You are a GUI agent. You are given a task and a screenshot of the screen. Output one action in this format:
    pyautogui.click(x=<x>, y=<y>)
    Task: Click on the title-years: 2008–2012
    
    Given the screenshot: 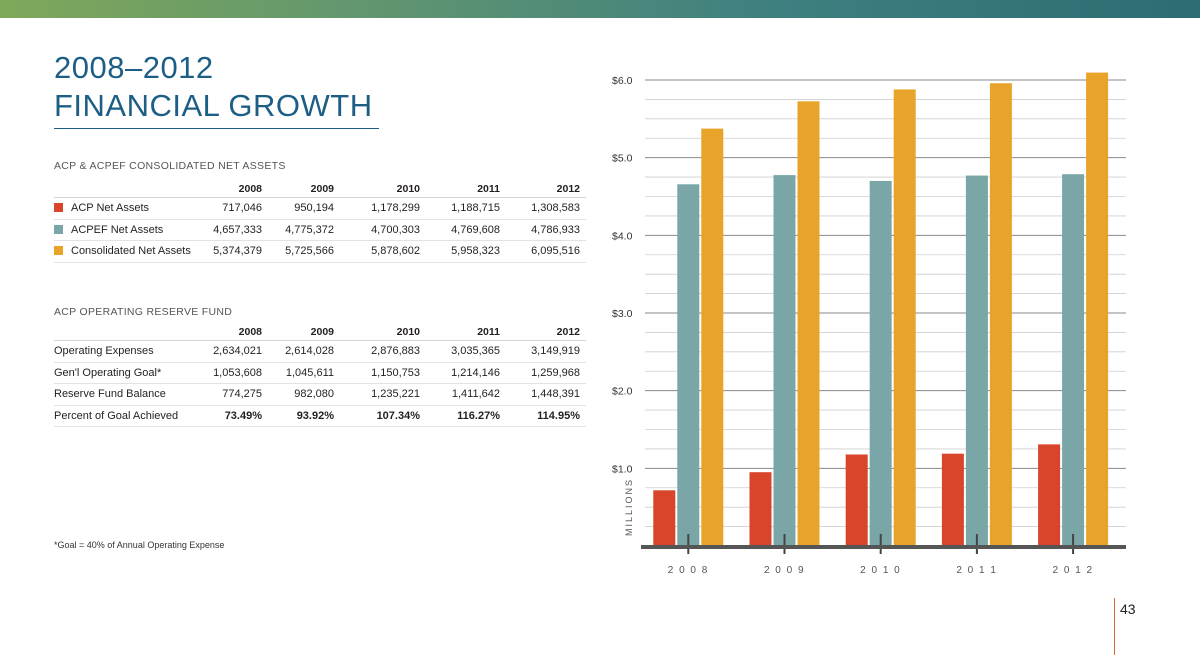 What is the action you would take?
    pyautogui.click(x=134, y=67)
    